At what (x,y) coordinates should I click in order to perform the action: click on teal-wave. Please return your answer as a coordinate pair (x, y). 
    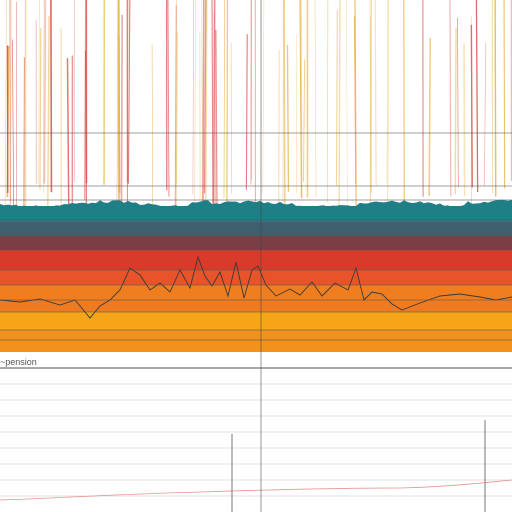
    Looking at the image, I should click on (256, 210).